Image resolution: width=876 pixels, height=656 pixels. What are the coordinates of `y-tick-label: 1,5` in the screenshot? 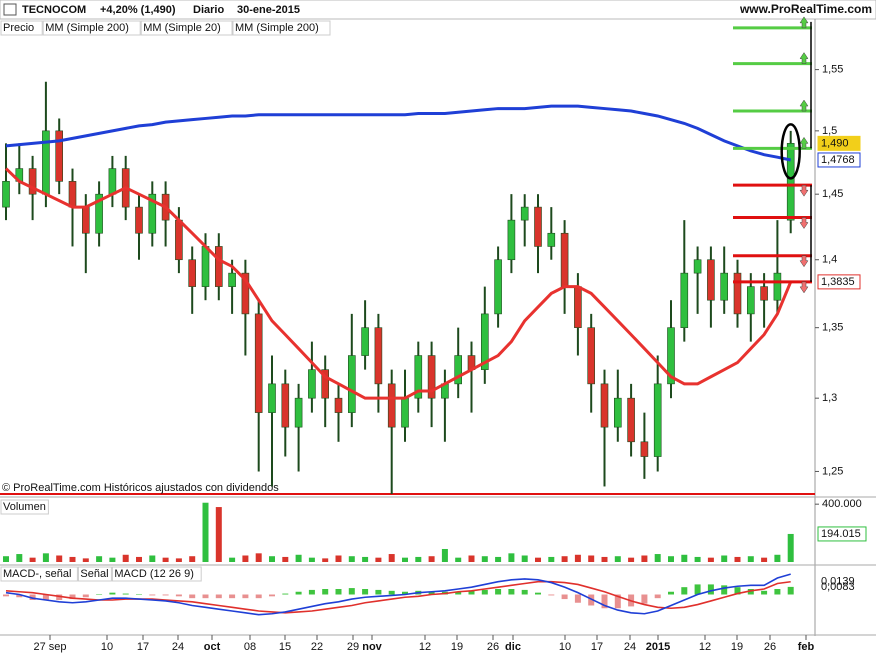 It's located at (829, 131).